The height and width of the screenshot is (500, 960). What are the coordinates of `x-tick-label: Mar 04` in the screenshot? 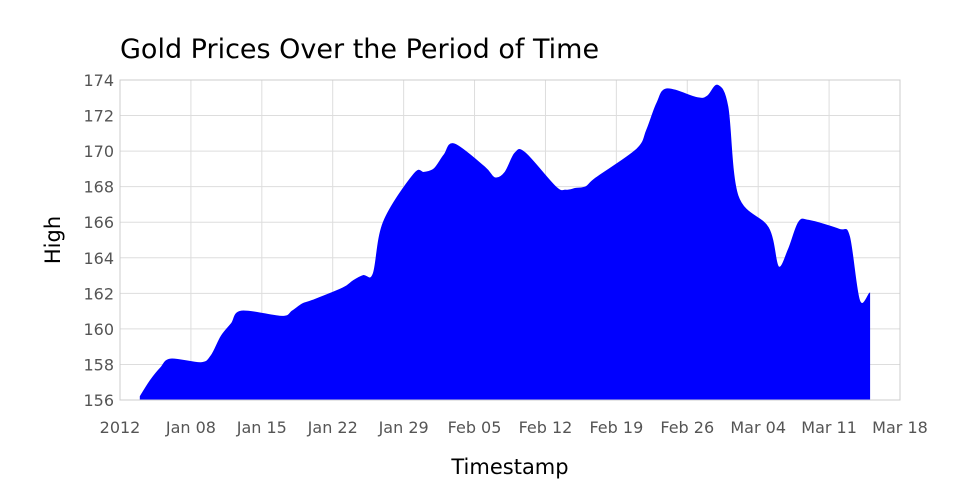 It's located at (758, 427).